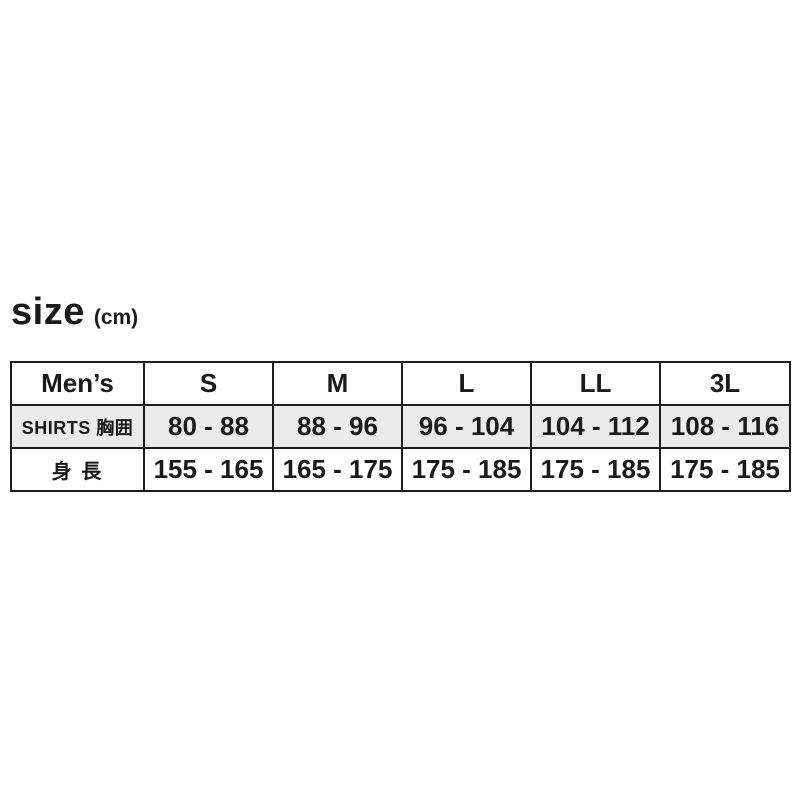  What do you see at coordinates (77, 383) in the screenshot?
I see `header-mens: Men’s` at bounding box center [77, 383].